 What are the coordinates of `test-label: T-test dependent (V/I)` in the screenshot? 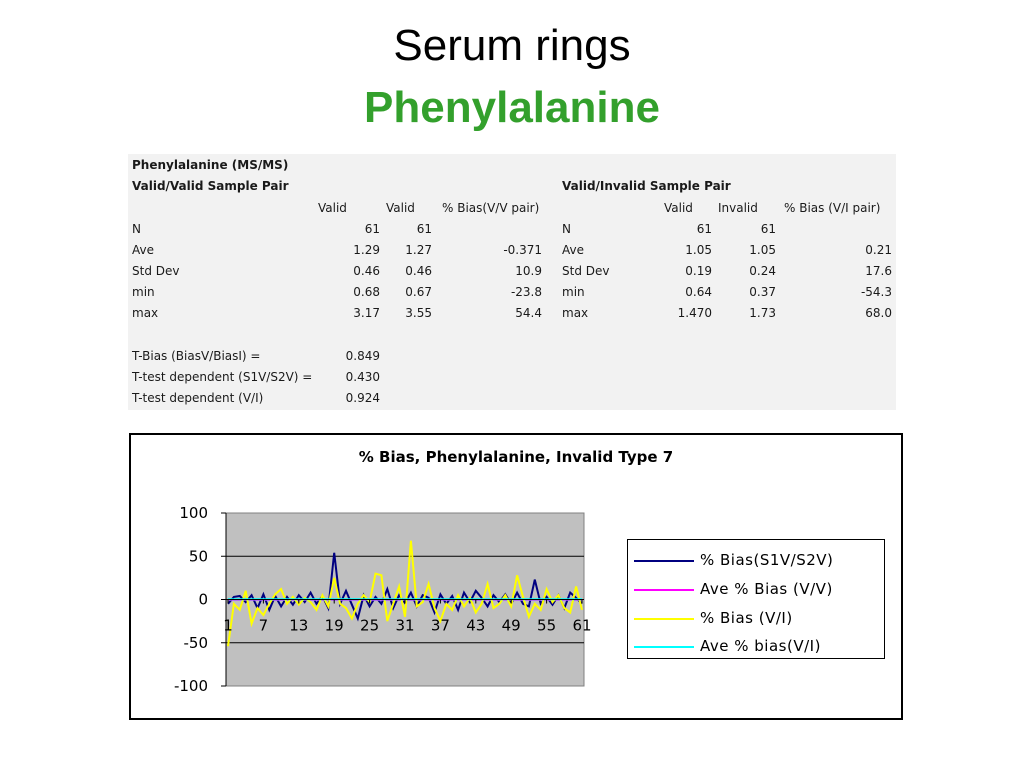 It's located at (198, 398).